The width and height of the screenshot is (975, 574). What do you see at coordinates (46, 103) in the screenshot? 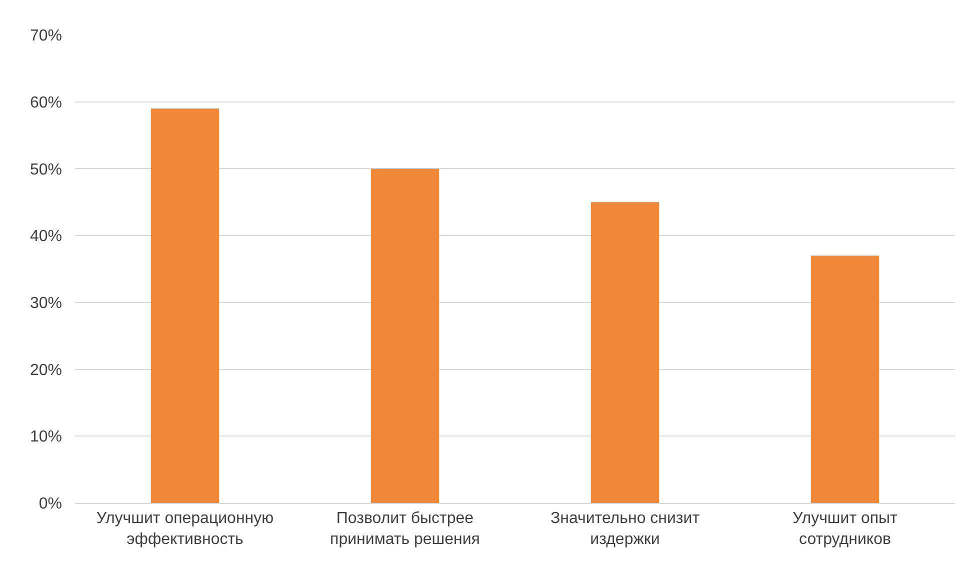
I see `y-tick-label: 60%` at bounding box center [46, 103].